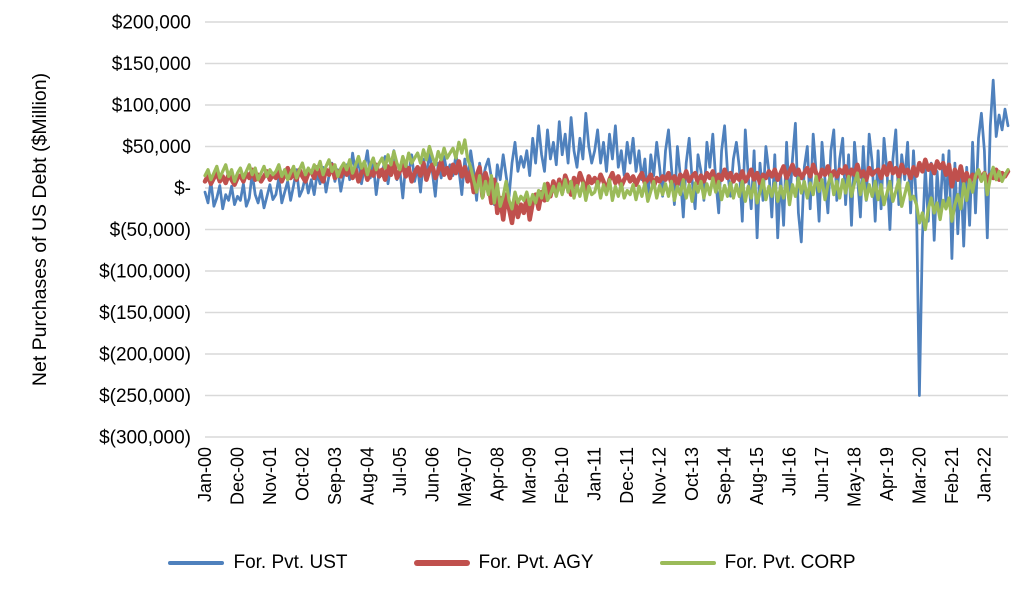 This screenshot has width=1024, height=599. What do you see at coordinates (687, 563) in the screenshot?
I see `legend-swatch-corp-icon` at bounding box center [687, 563].